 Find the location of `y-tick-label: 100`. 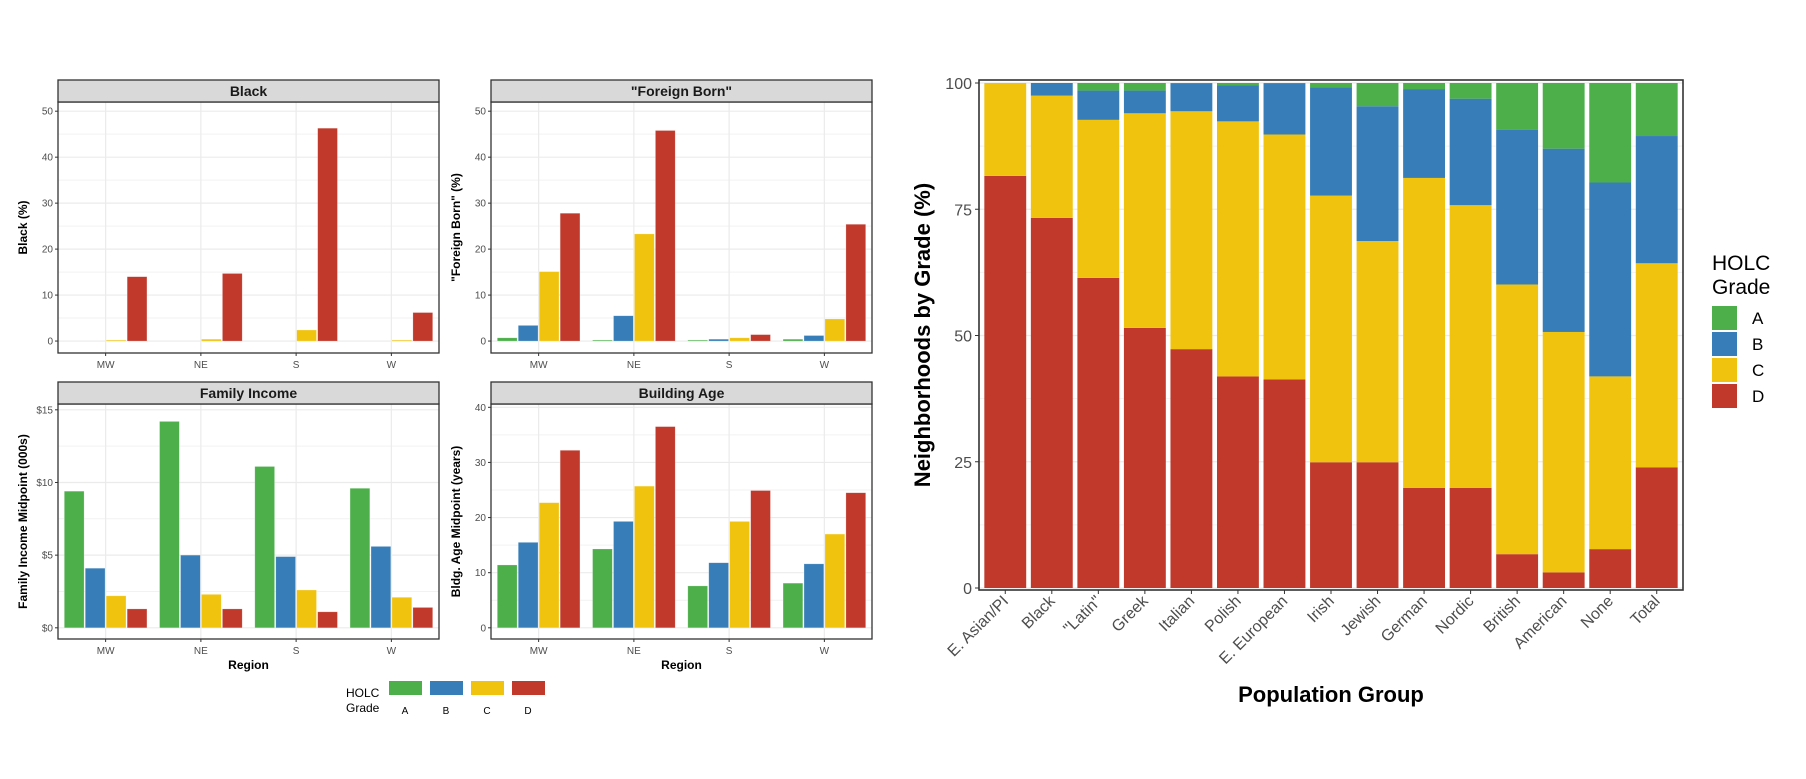

y-tick-label: 100 is located at coordinates (958, 84).